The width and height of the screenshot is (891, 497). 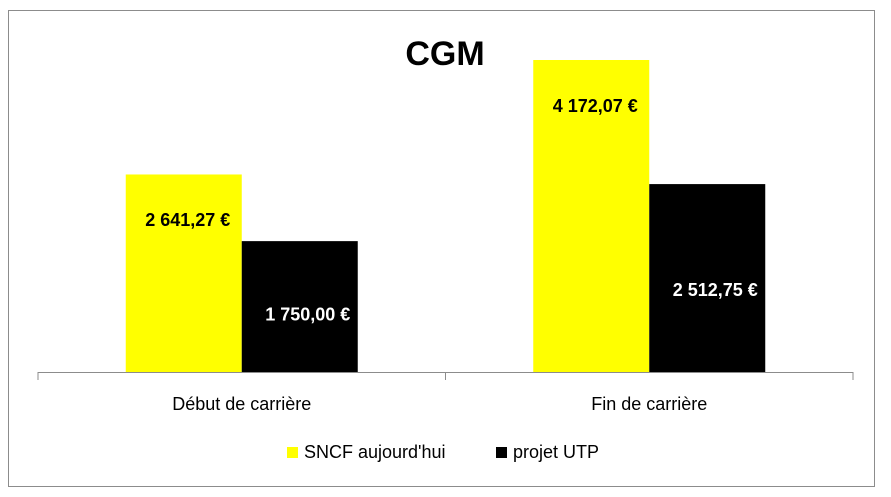 What do you see at coordinates (187, 220) in the screenshot?
I see `value-label: 2 641,27 €` at bounding box center [187, 220].